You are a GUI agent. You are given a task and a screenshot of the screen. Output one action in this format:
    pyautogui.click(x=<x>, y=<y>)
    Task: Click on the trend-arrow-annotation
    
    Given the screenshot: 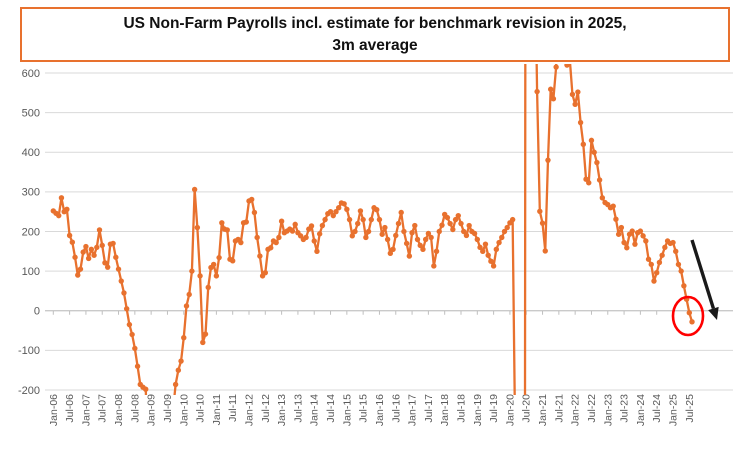 What is the action you would take?
    pyautogui.click(x=704, y=279)
    